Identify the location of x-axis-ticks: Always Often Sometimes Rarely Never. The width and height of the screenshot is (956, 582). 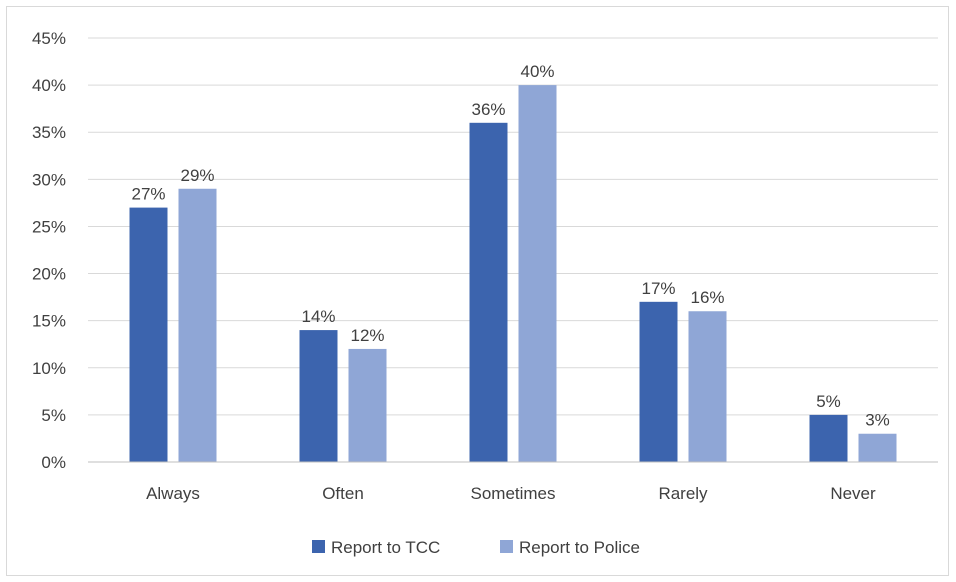
(511, 493).